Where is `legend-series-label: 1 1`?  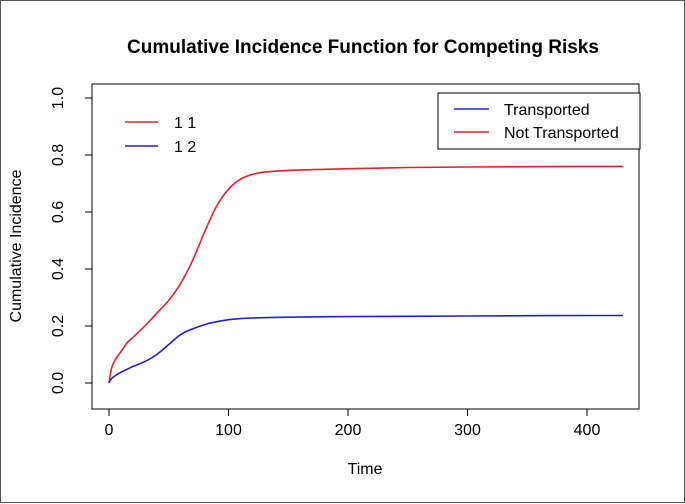
legend-series-label: 1 1 is located at coordinates (185, 123).